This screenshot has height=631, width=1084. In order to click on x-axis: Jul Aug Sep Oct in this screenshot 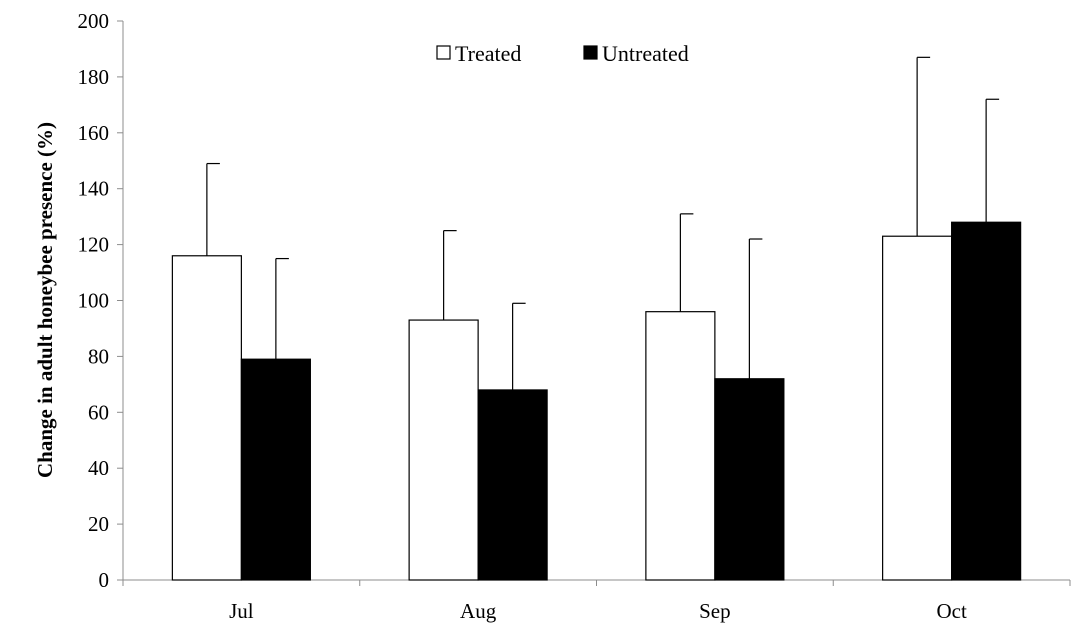, I will do `click(596, 601)`.